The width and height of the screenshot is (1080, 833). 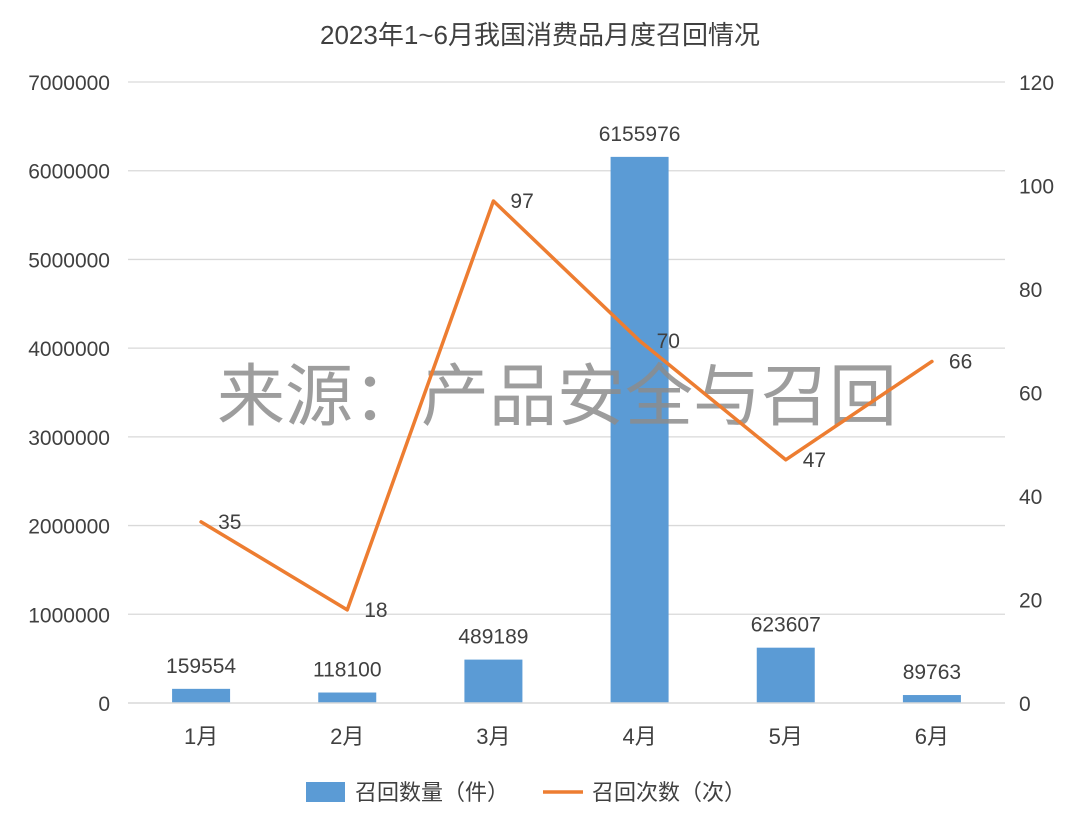 I want to click on y-right-tick-label: 100, so click(x=1036, y=187).